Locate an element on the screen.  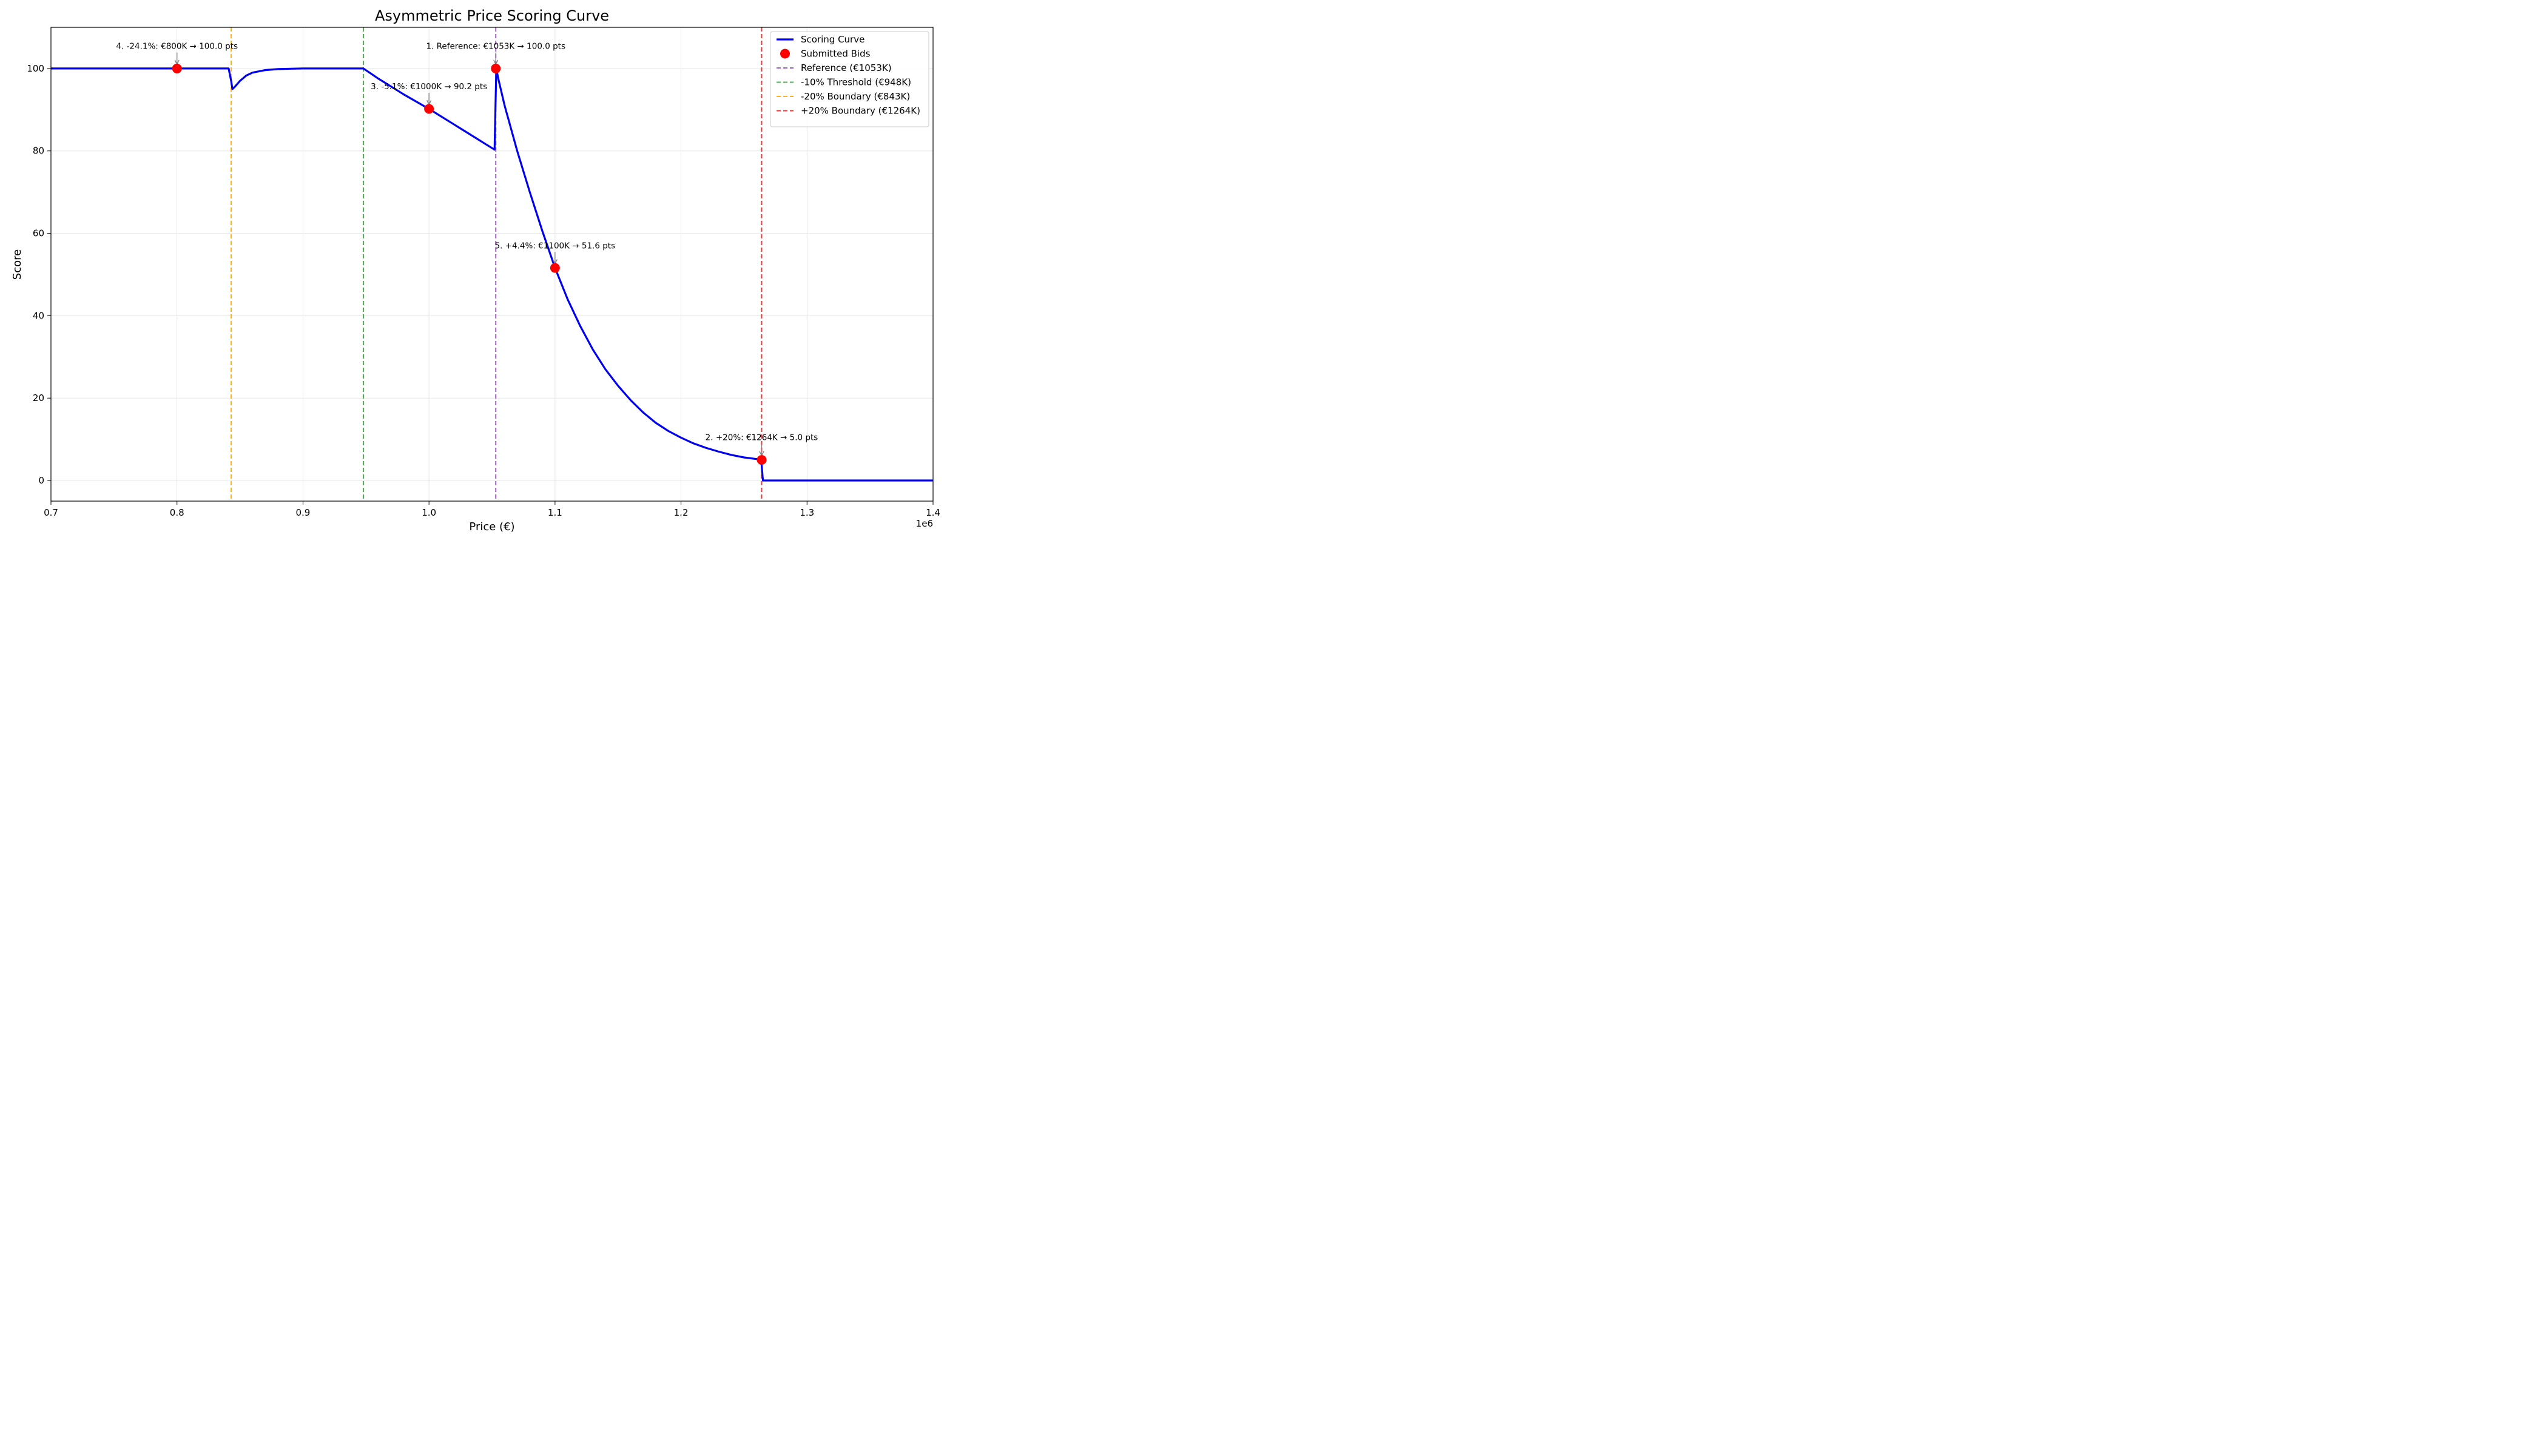
legend-label: -10% Threshold (€948K) is located at coordinates (856, 82).